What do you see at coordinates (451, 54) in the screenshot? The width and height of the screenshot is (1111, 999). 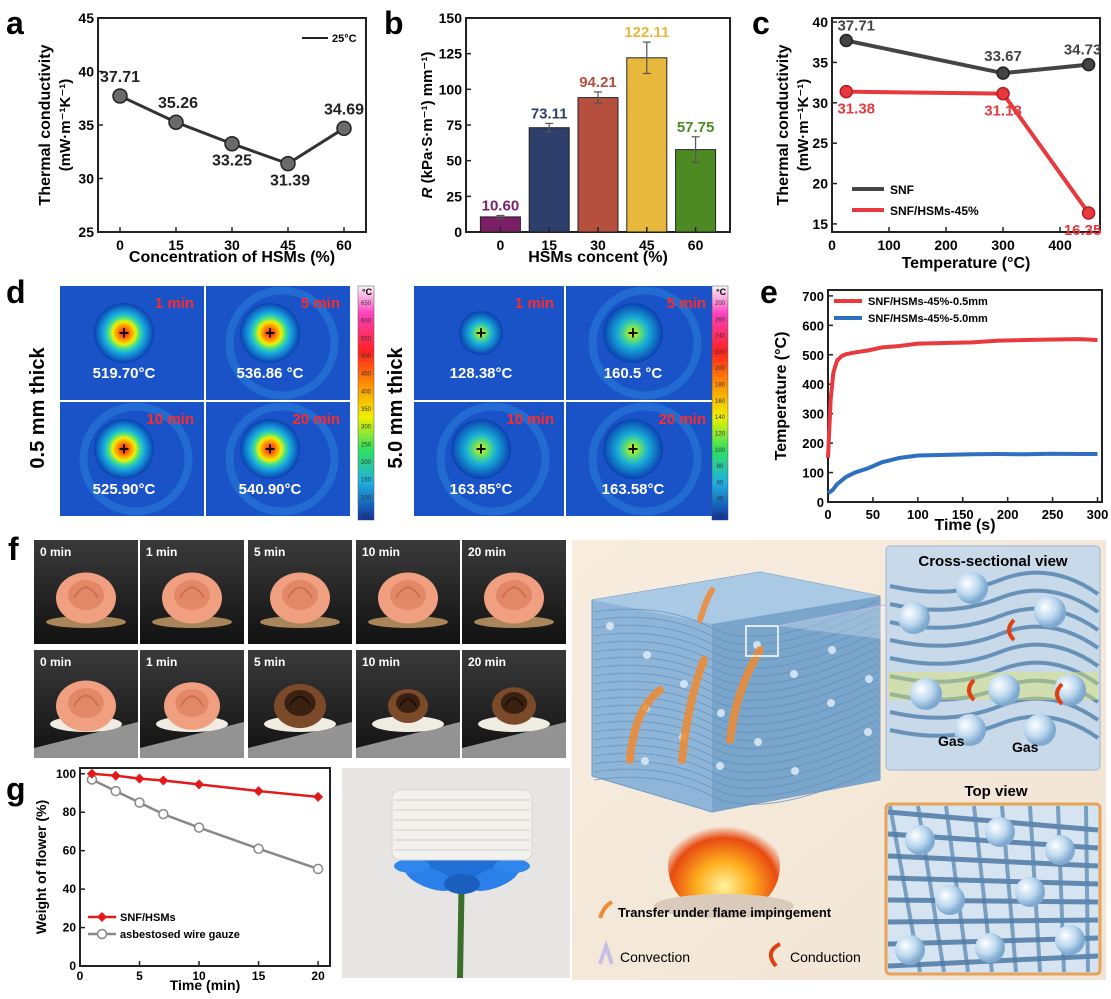 I see `chart-b-ytick-label: 125` at bounding box center [451, 54].